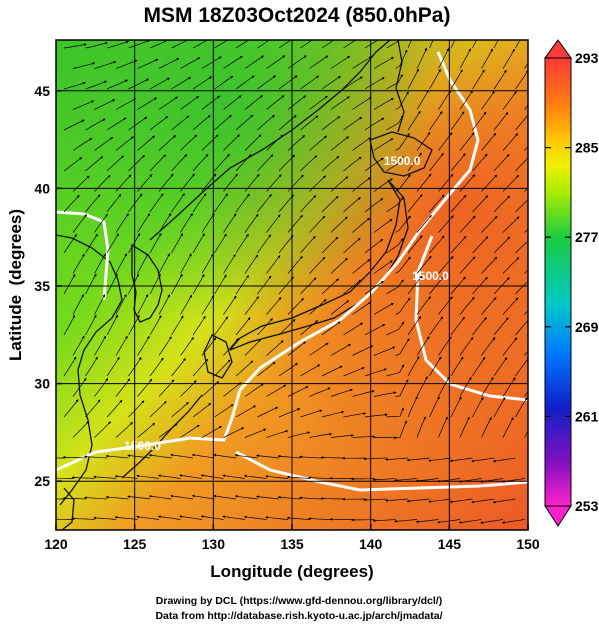 The image size is (599, 630). I want to click on colorbar: 293 285 277 269 261 253, so click(572, 283).